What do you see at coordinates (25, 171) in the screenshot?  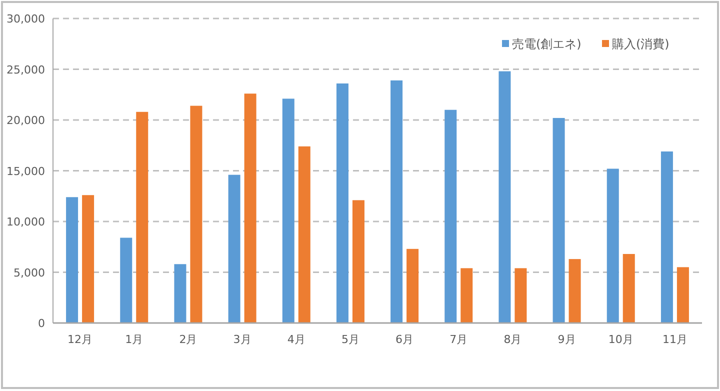 I see `y-tick-label: 15,000` at bounding box center [25, 171].